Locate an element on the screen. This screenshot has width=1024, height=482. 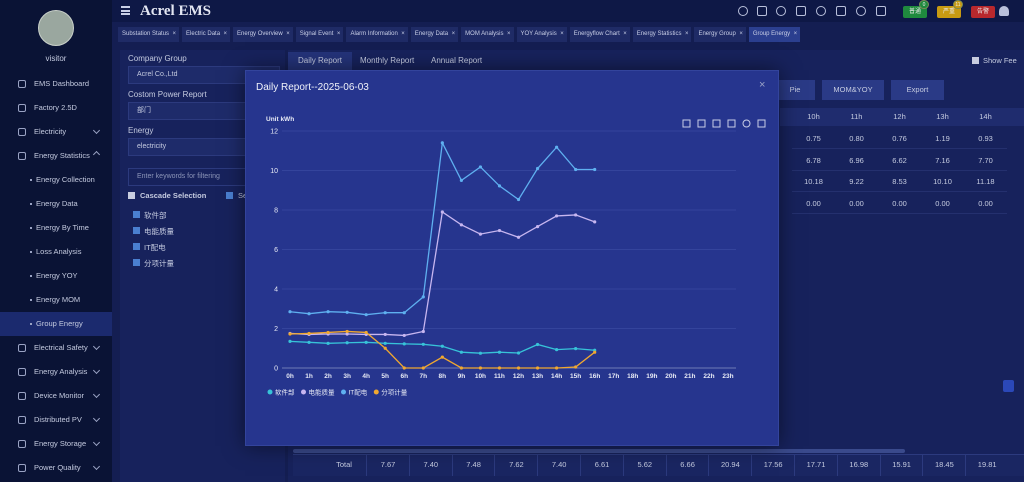
tab: MOM Analysis × is located at coordinates (487, 34).